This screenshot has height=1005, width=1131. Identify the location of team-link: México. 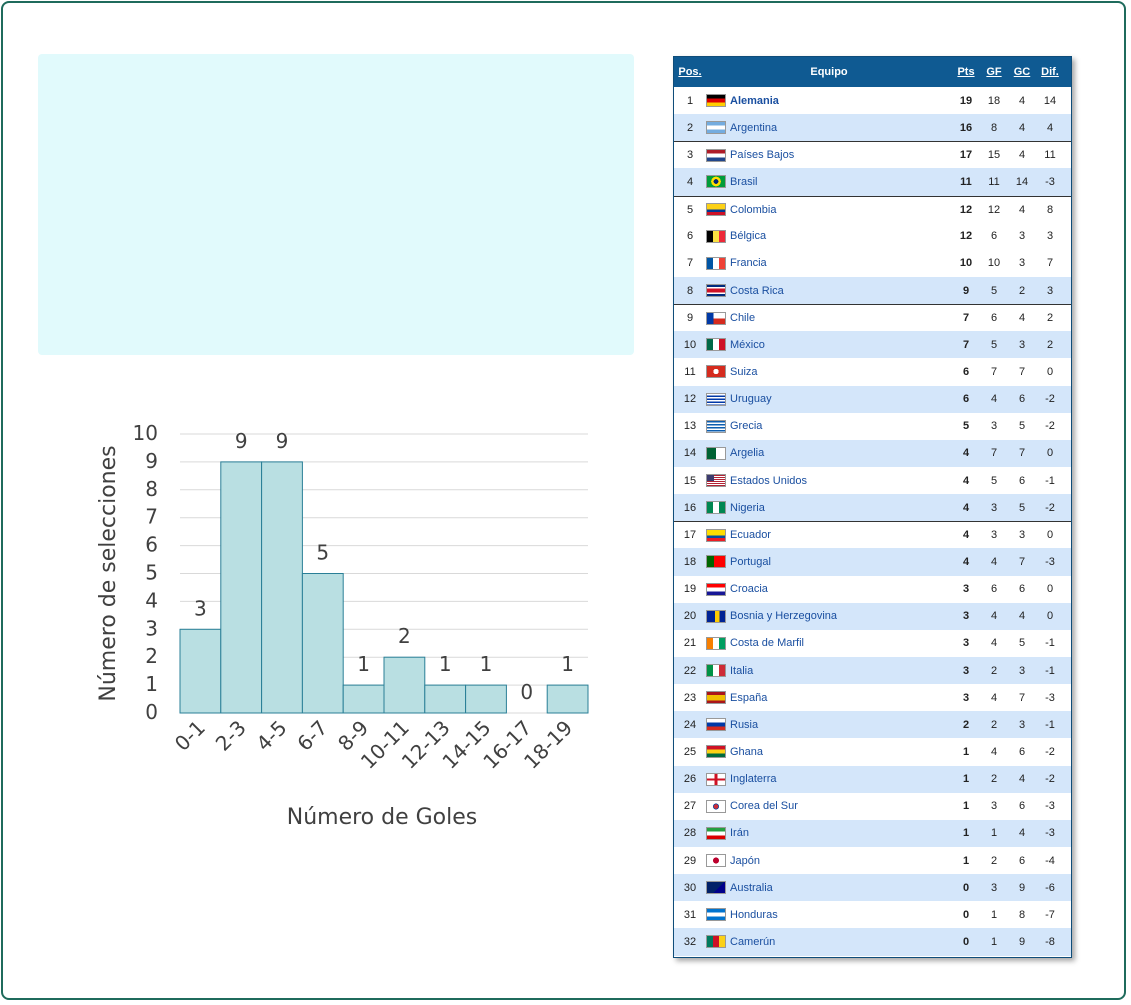
(747, 344).